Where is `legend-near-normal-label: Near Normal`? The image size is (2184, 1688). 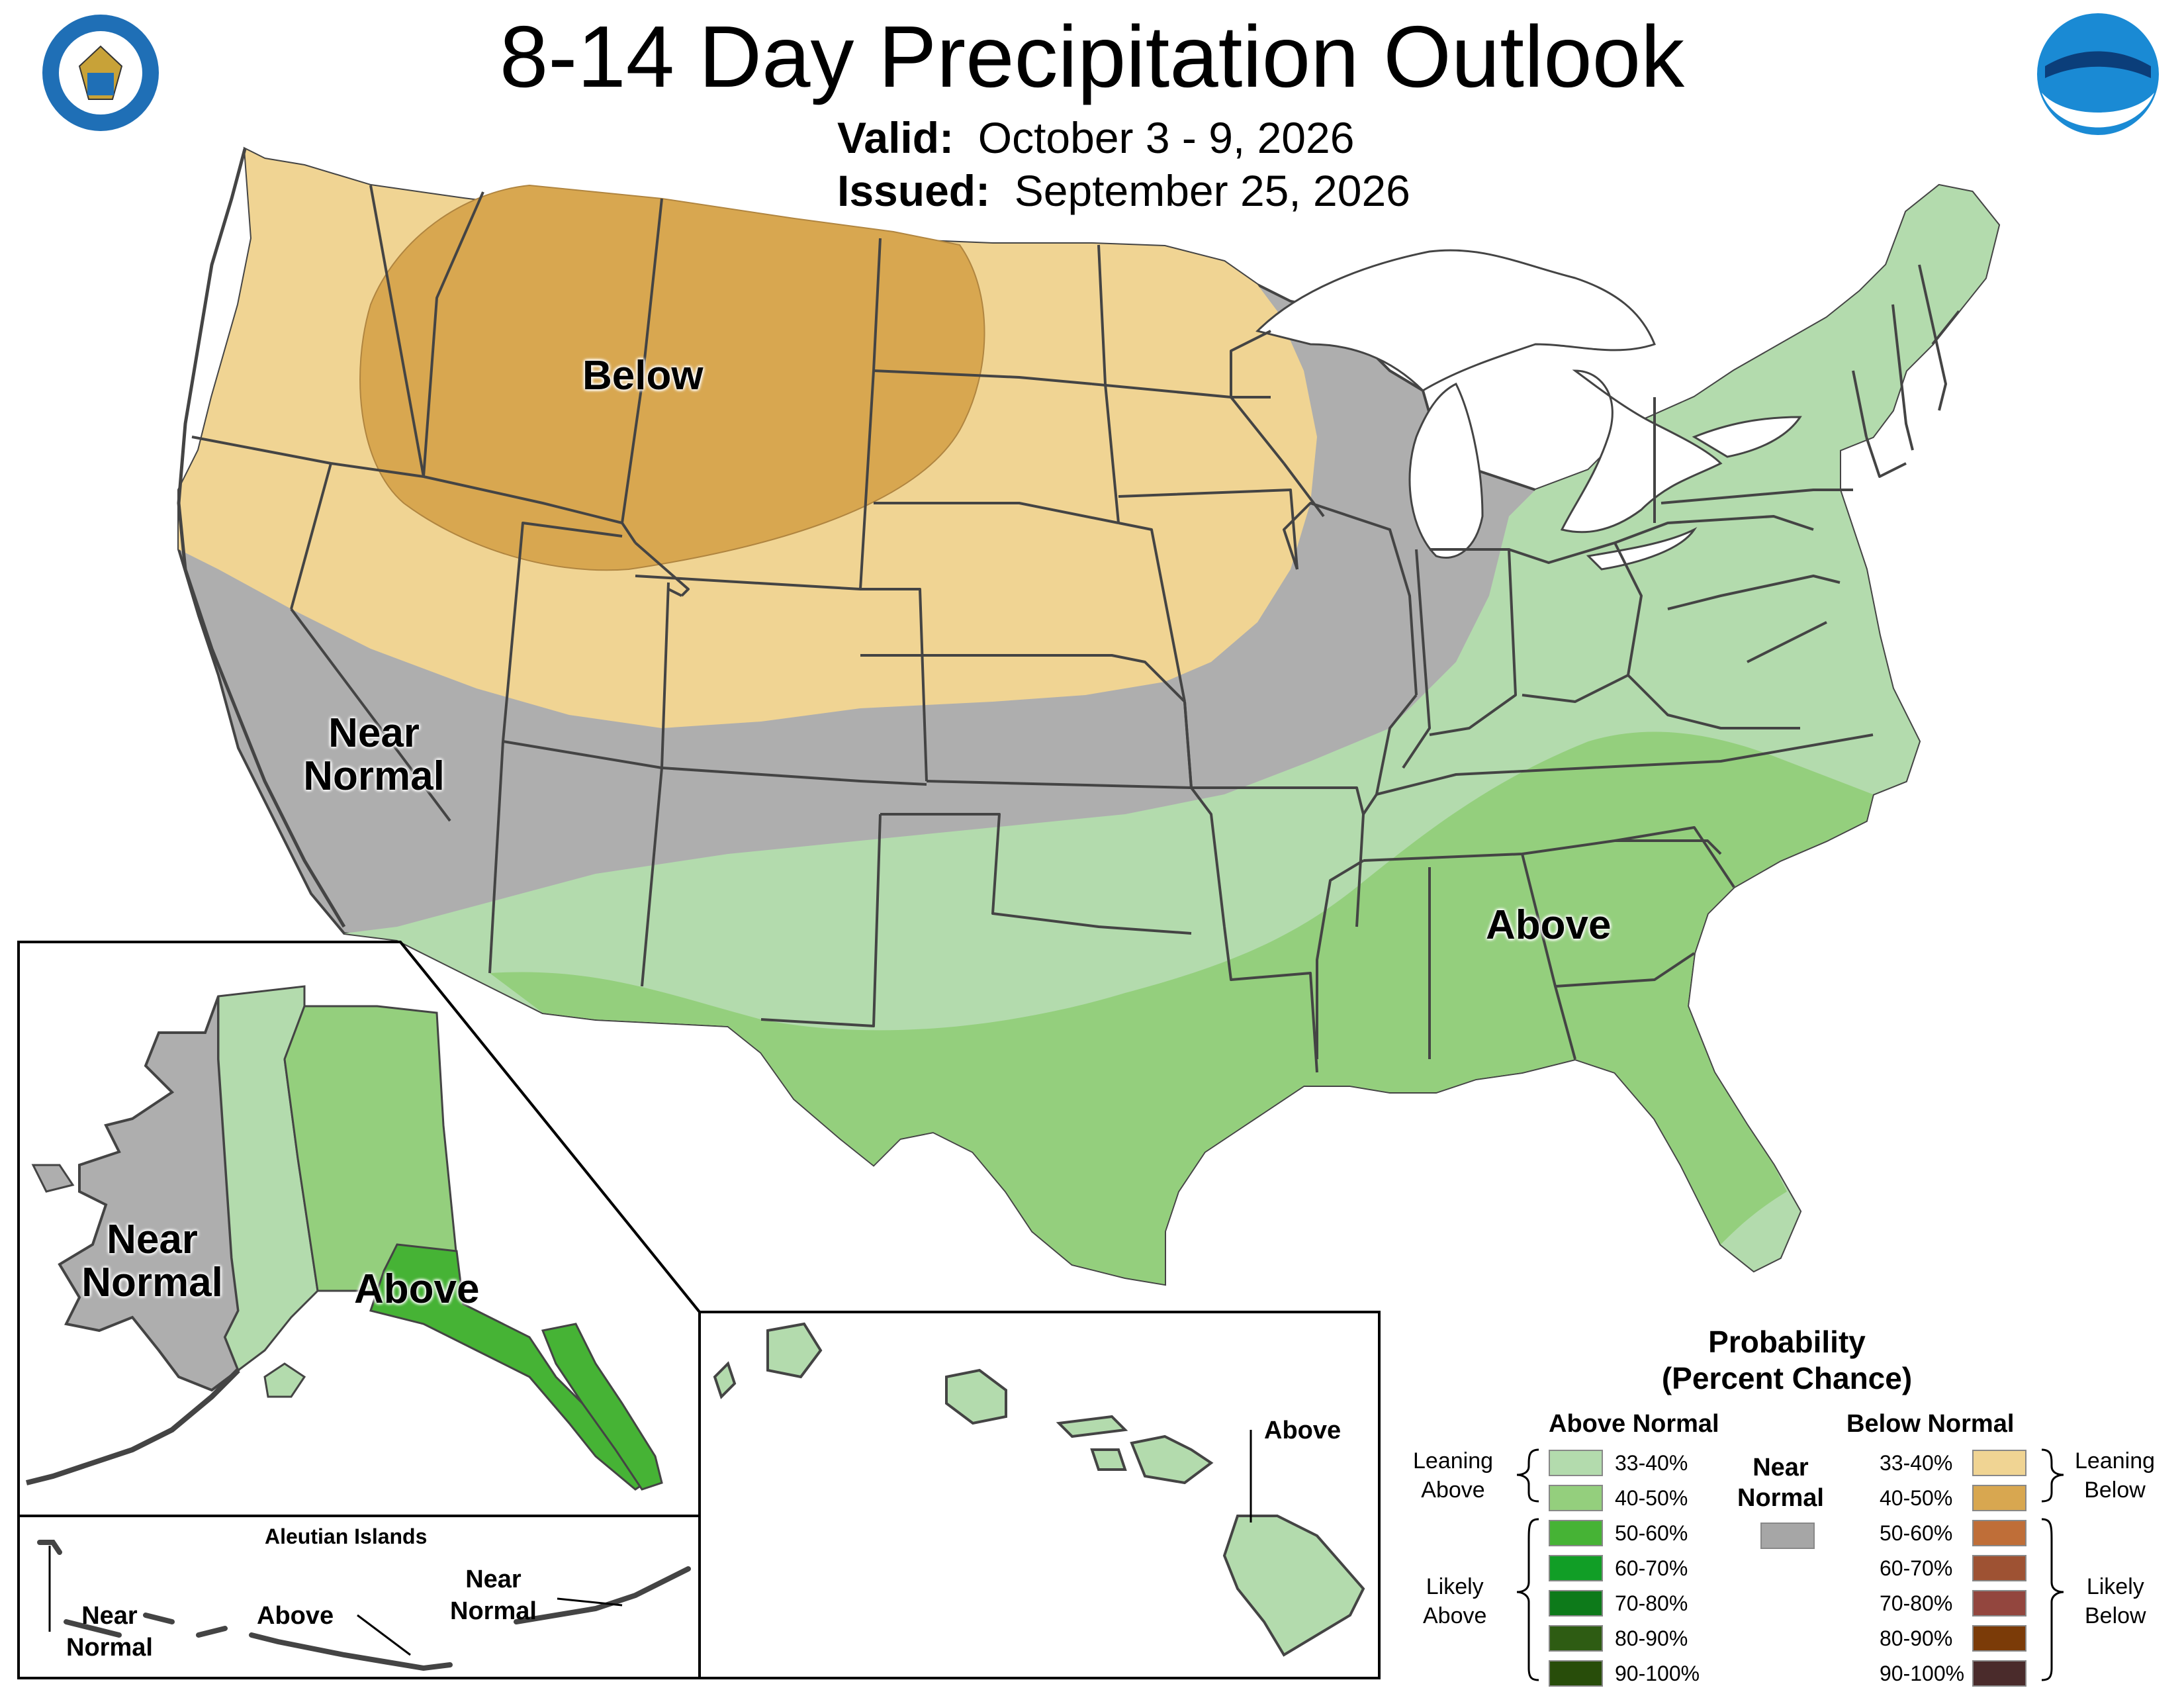 legend-near-normal-label: Near Normal is located at coordinates (1780, 1483).